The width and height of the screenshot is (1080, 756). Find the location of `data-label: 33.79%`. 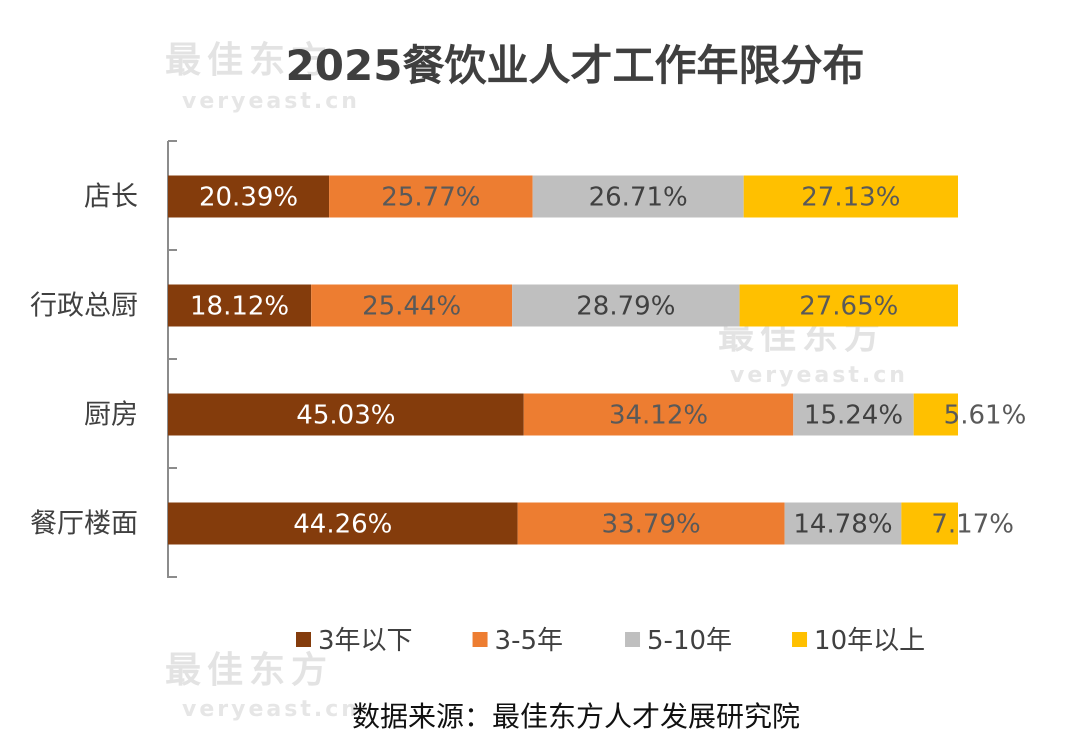

data-label: 33.79% is located at coordinates (651, 525).